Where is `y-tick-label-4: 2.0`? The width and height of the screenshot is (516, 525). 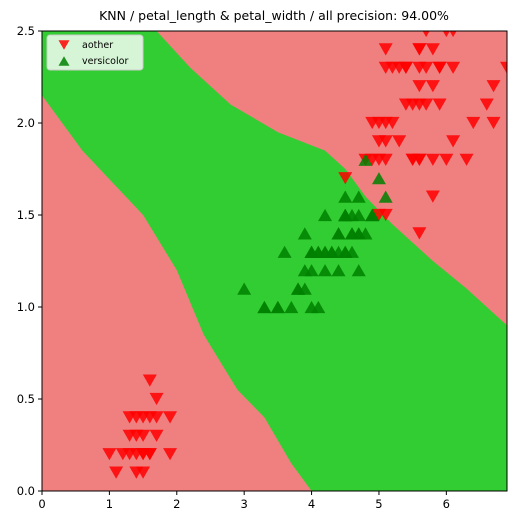 y-tick-label-4: 2.0 is located at coordinates (26, 123).